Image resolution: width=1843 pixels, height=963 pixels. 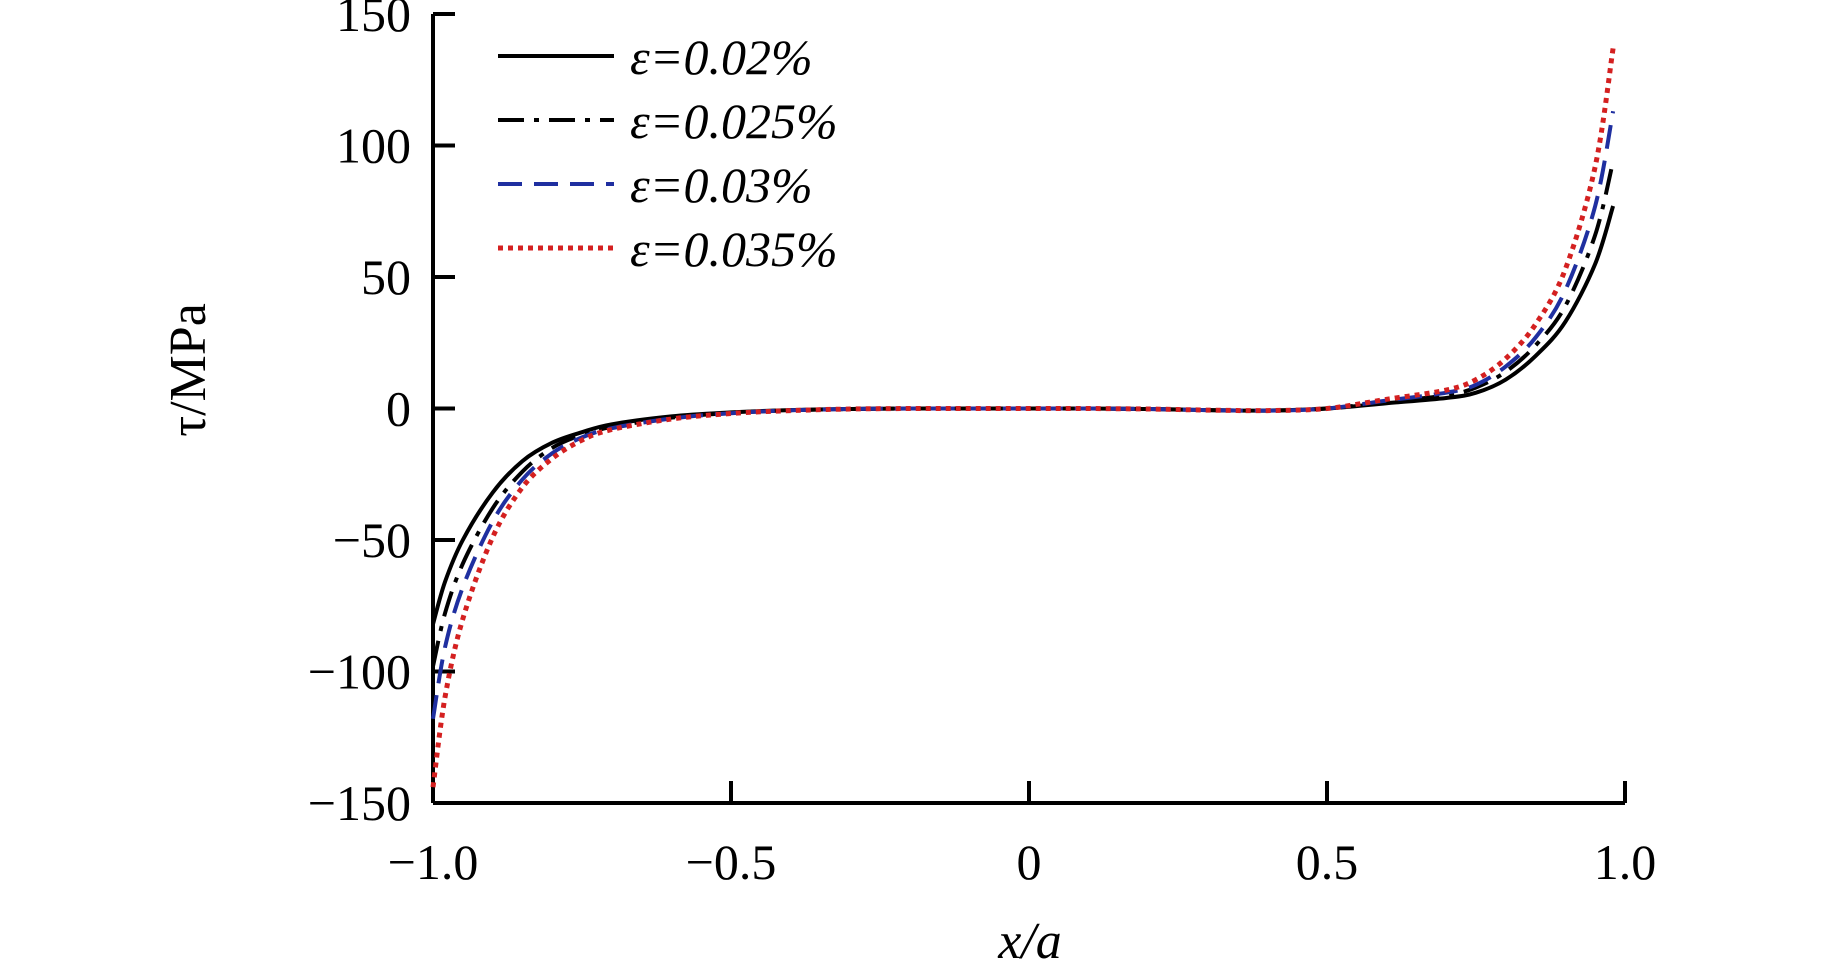 What do you see at coordinates (721, 185) in the screenshot?
I see `legend-label-3: ε=0.03%` at bounding box center [721, 185].